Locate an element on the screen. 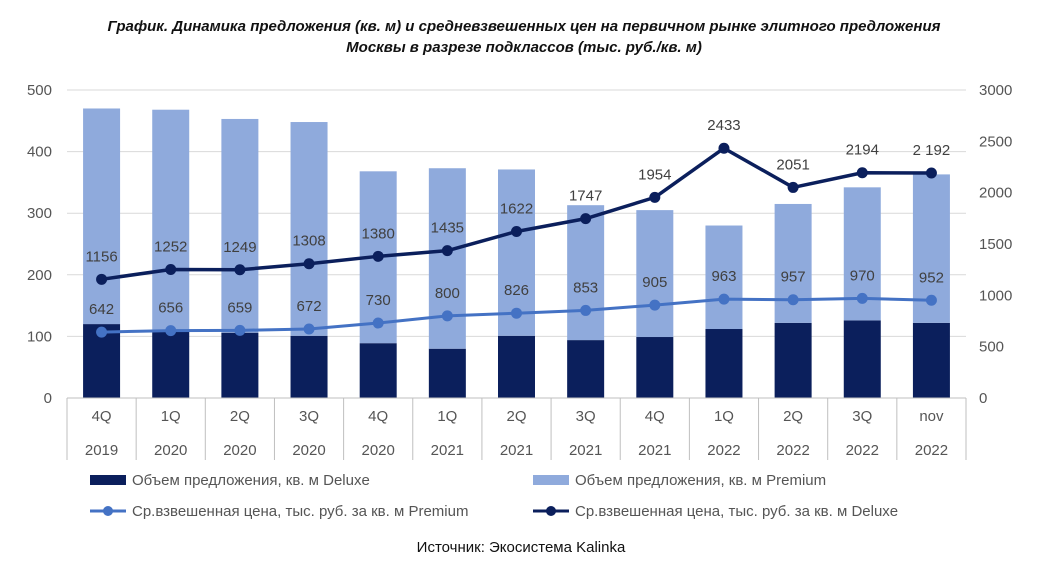 This screenshot has width=1048, height=565. y-right-tick-label: 1500 is located at coordinates (995, 244).